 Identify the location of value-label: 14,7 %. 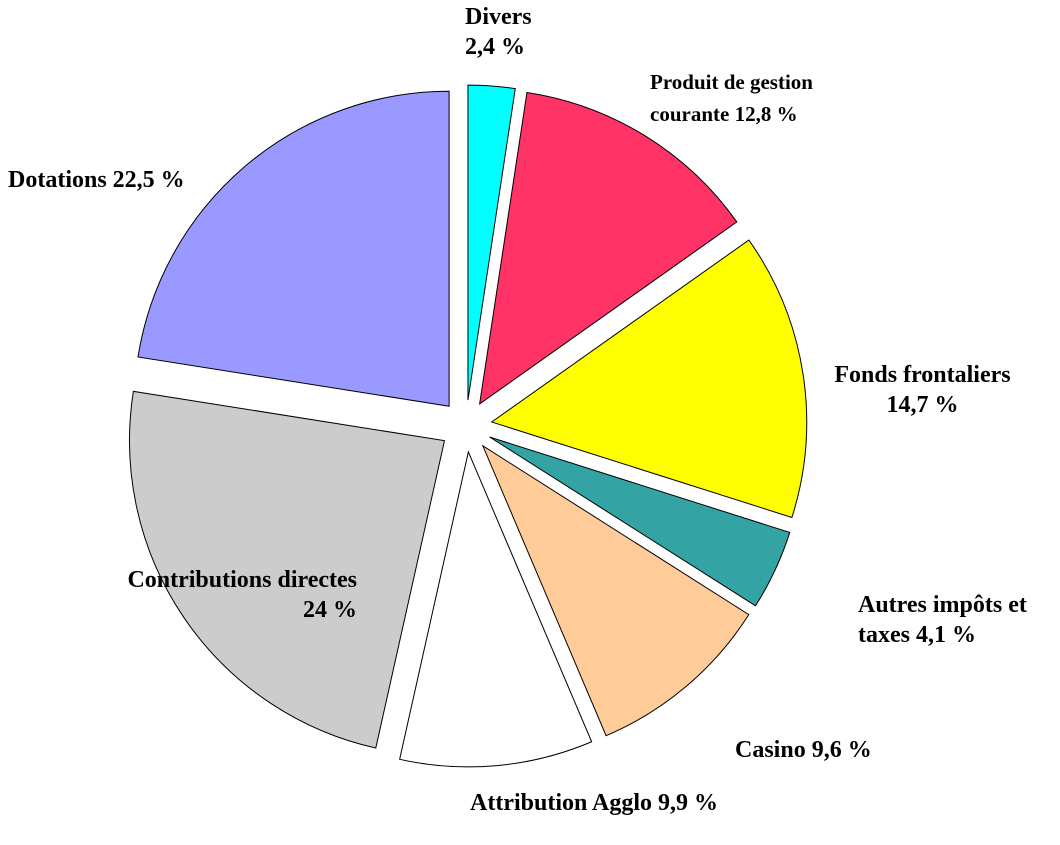
(922, 405).